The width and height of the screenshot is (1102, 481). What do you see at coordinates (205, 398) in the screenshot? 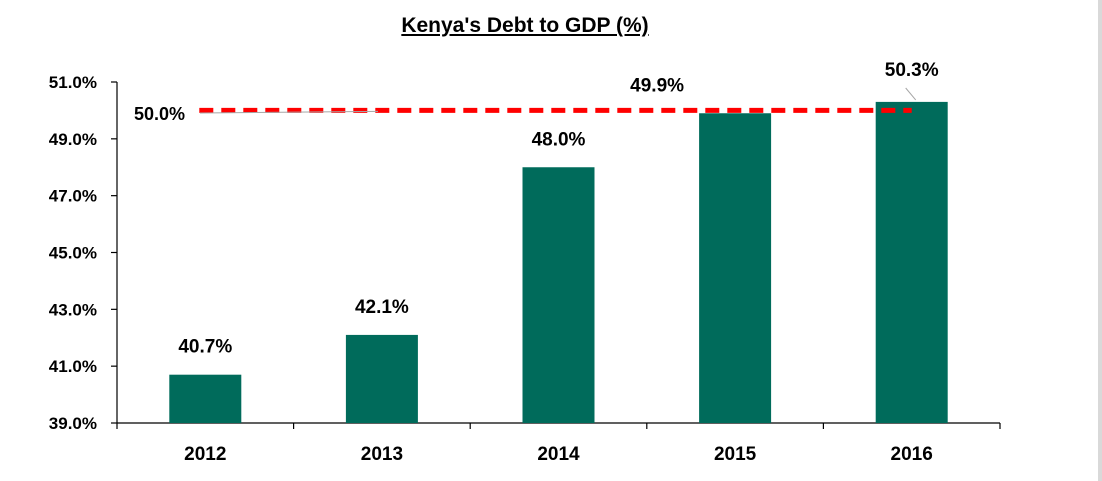
I see `bar-2012` at bounding box center [205, 398].